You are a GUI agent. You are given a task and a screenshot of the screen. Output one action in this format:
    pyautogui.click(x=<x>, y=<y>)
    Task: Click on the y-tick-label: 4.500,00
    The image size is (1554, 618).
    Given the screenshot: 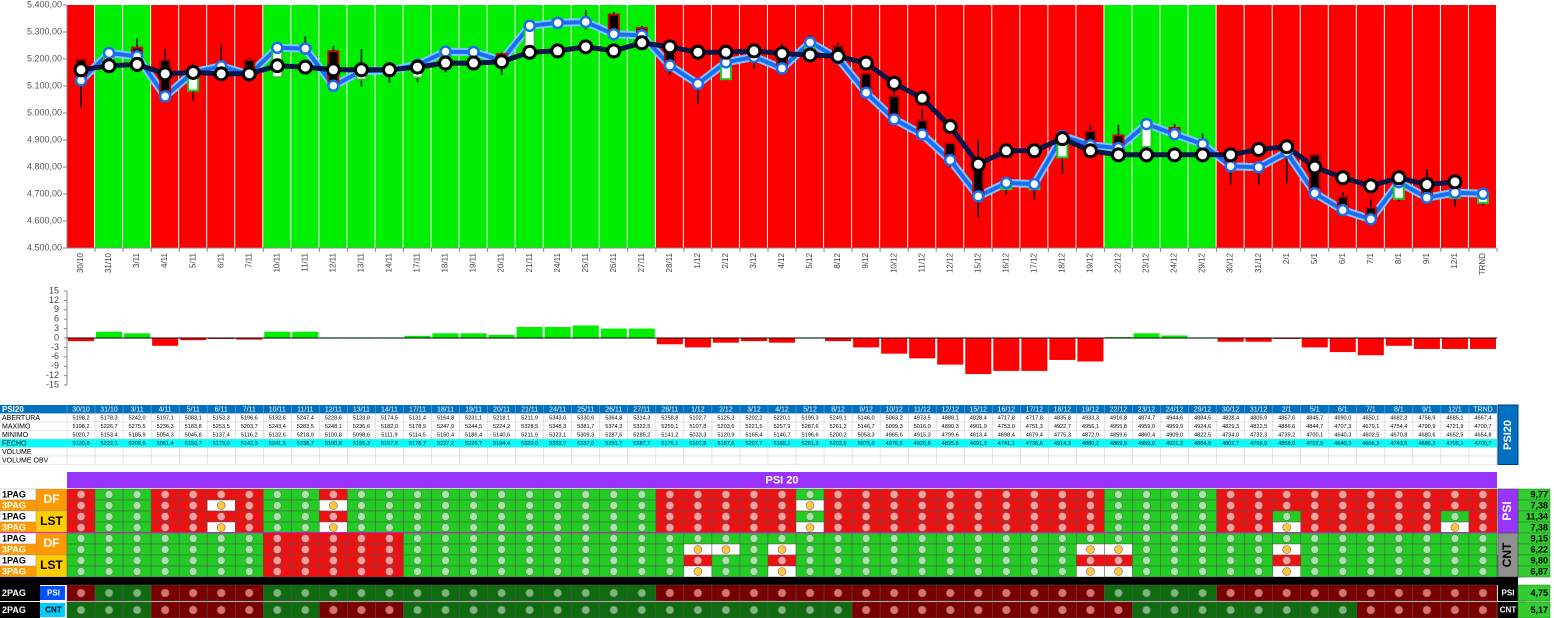 What is the action you would take?
    pyautogui.click(x=44, y=247)
    